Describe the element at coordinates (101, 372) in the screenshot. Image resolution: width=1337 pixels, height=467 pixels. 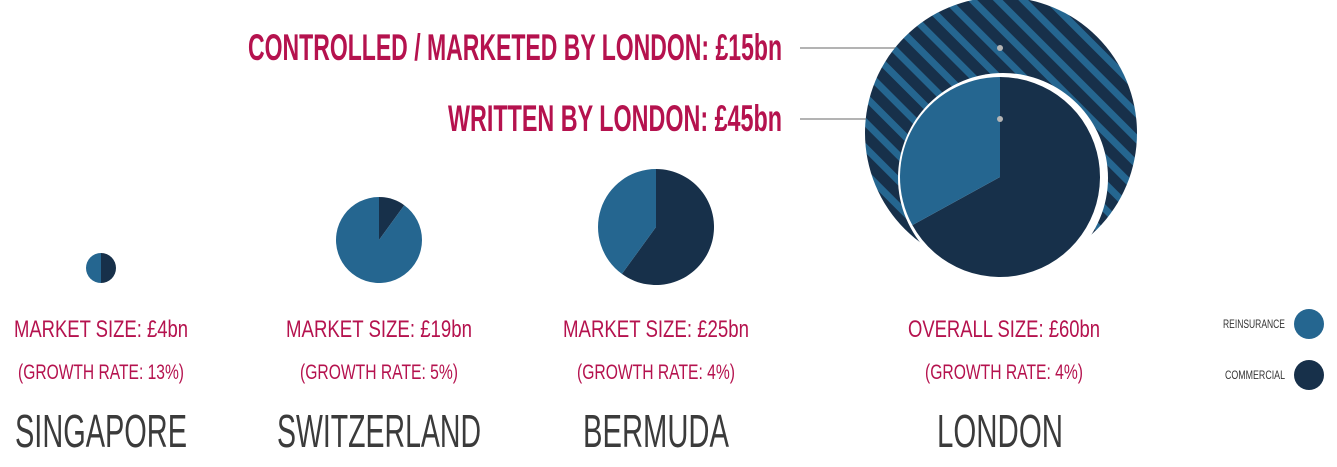
I see `singapore-growth-label: (GROWTH RATE: 13%)` at that location.